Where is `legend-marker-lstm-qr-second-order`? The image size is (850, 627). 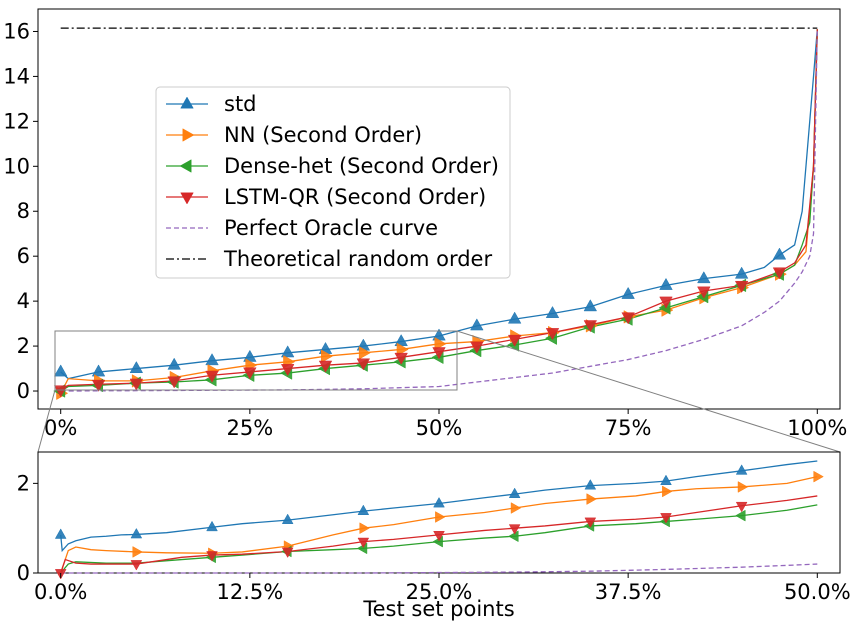
legend-marker-lstm-qr-second-order is located at coordinates (187, 198).